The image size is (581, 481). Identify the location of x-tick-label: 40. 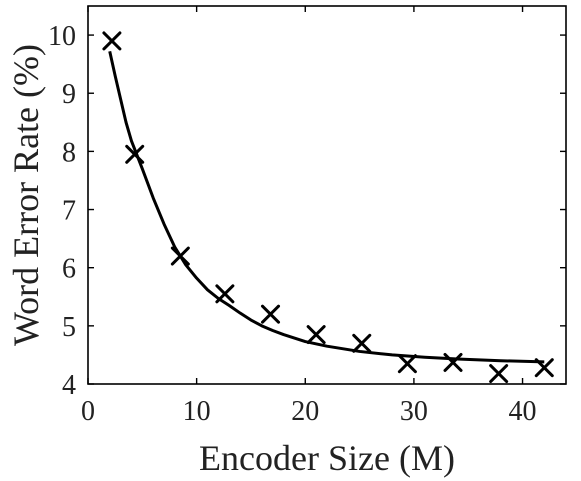
(523, 411).